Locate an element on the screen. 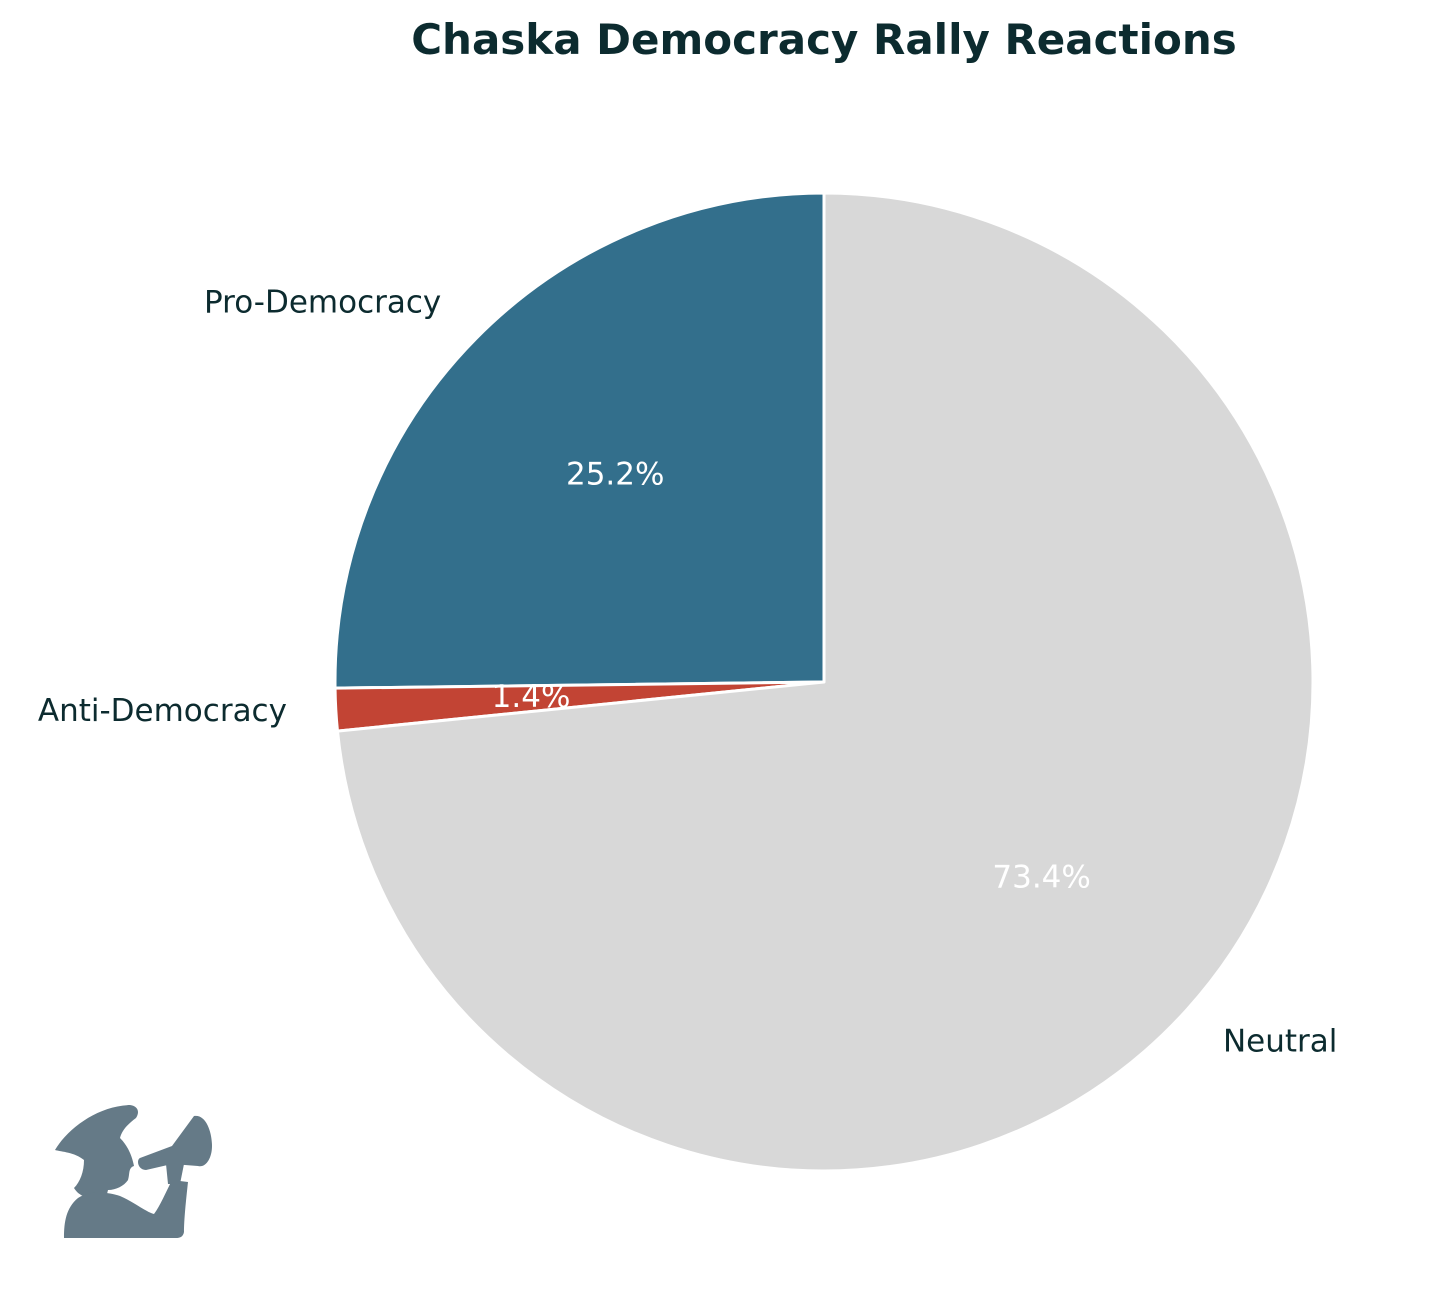  slice-value-label-pro-democracy: 25.2% is located at coordinates (615, 474).